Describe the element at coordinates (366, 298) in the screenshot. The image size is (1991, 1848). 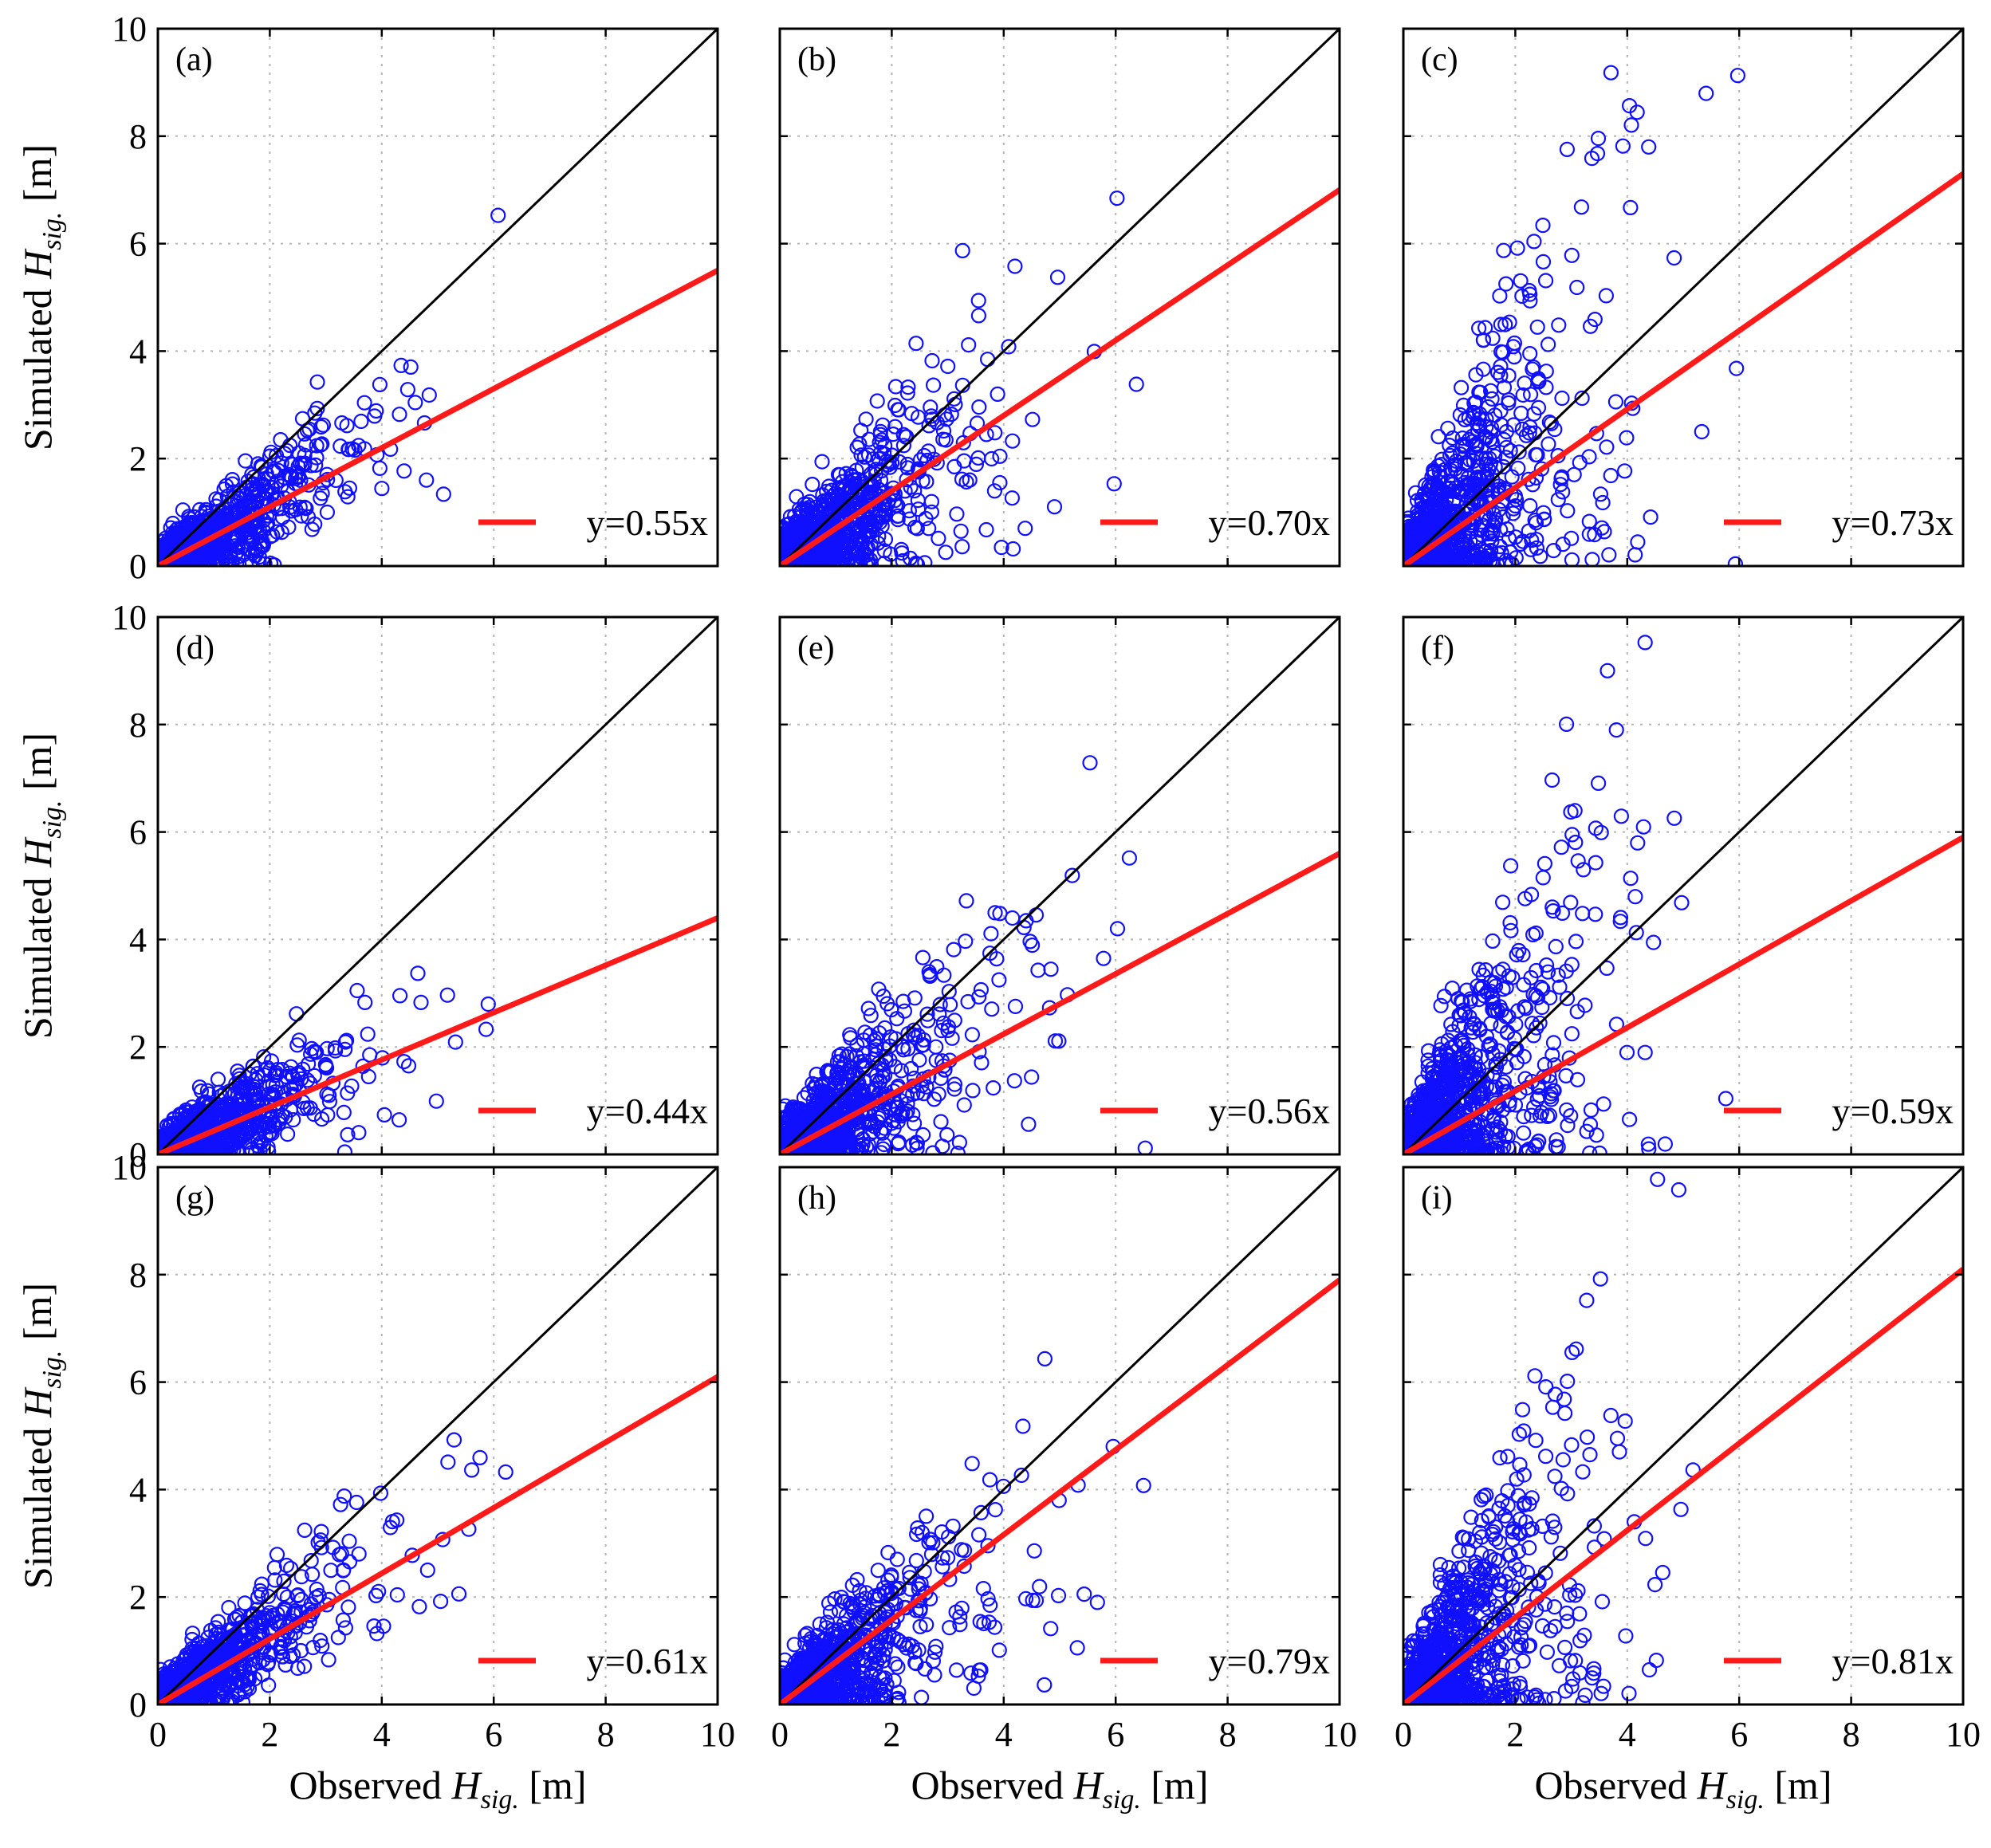
I see `panel-a: 0 2 4 6 8 10 (a) y=0.55x Simulated Hsig. [m]` at that location.